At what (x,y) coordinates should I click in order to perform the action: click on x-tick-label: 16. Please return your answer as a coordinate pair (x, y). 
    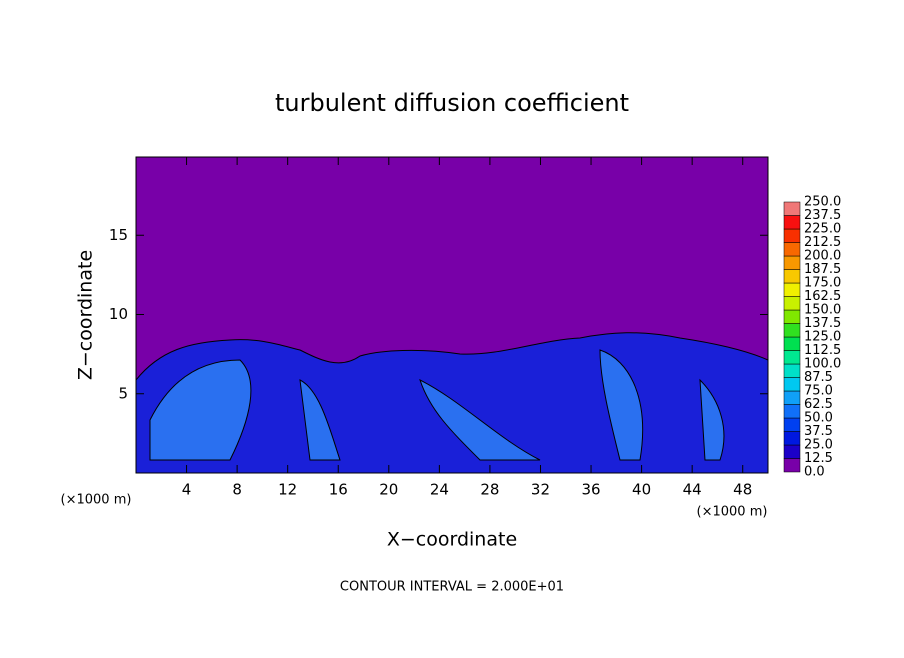
    Looking at the image, I should click on (338, 490).